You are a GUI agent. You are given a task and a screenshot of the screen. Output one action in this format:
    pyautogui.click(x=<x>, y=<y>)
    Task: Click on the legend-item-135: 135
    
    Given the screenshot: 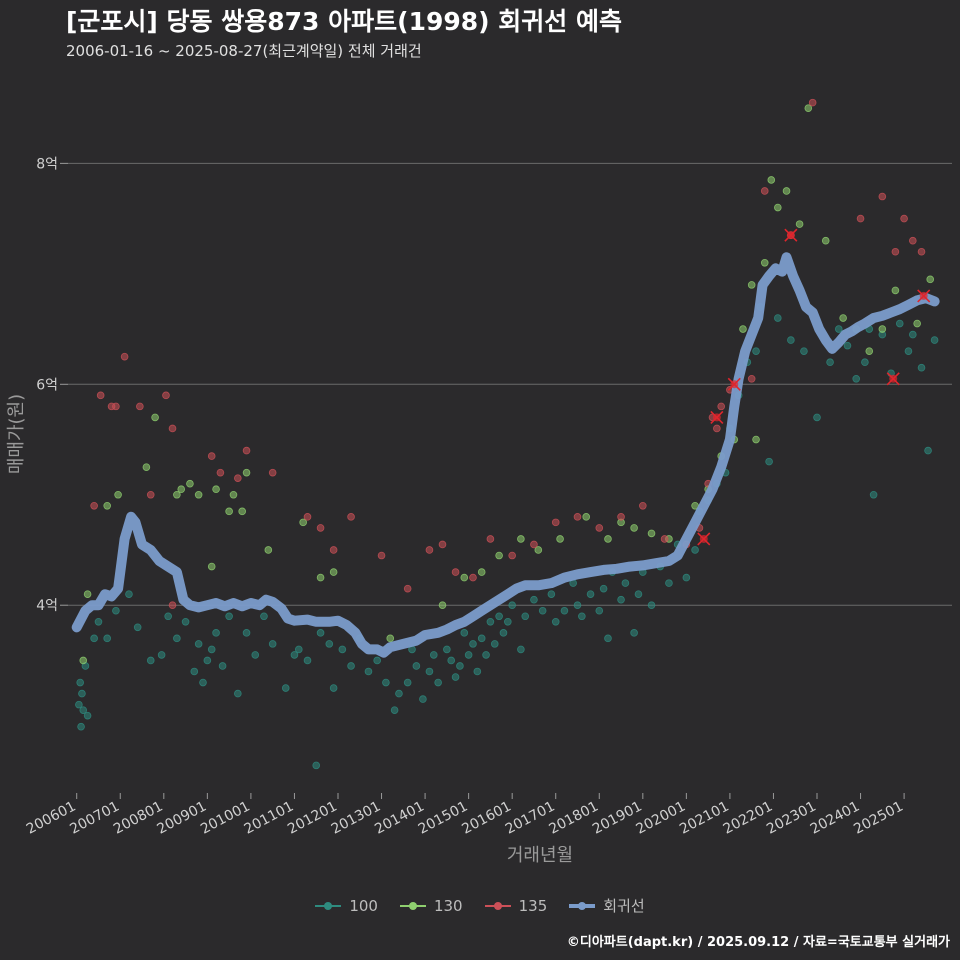 What is the action you would take?
    pyautogui.click(x=516, y=905)
    